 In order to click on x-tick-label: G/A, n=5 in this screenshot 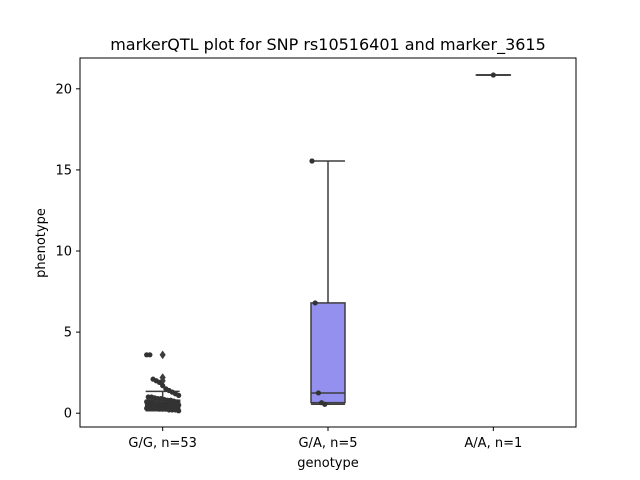, I will do `click(327, 443)`.